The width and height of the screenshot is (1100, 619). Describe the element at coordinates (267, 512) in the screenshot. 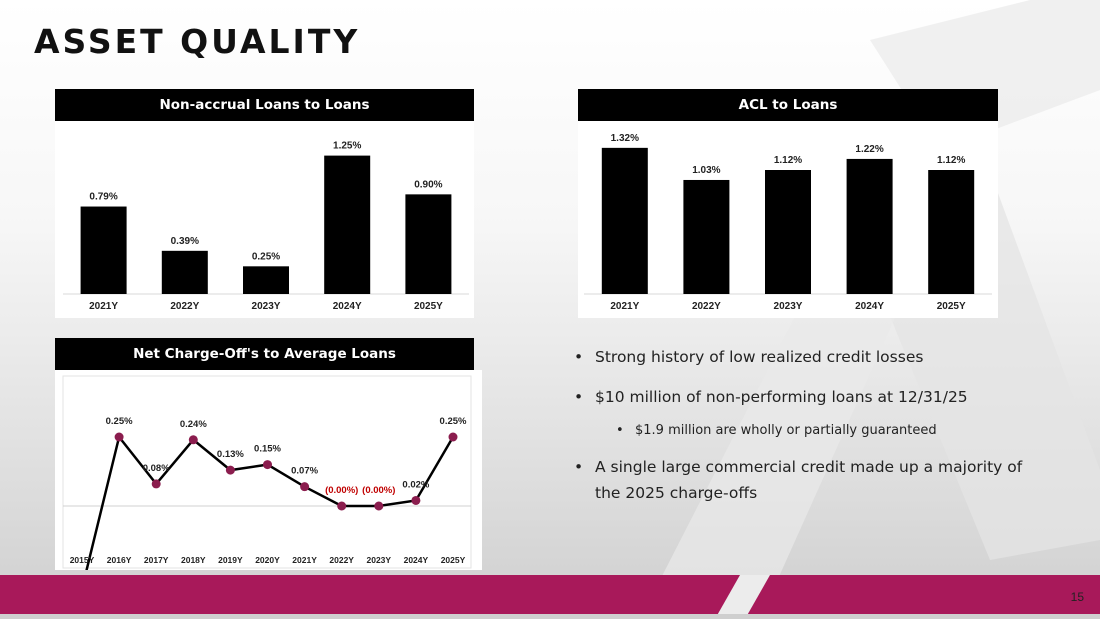

I see `series-line` at that location.